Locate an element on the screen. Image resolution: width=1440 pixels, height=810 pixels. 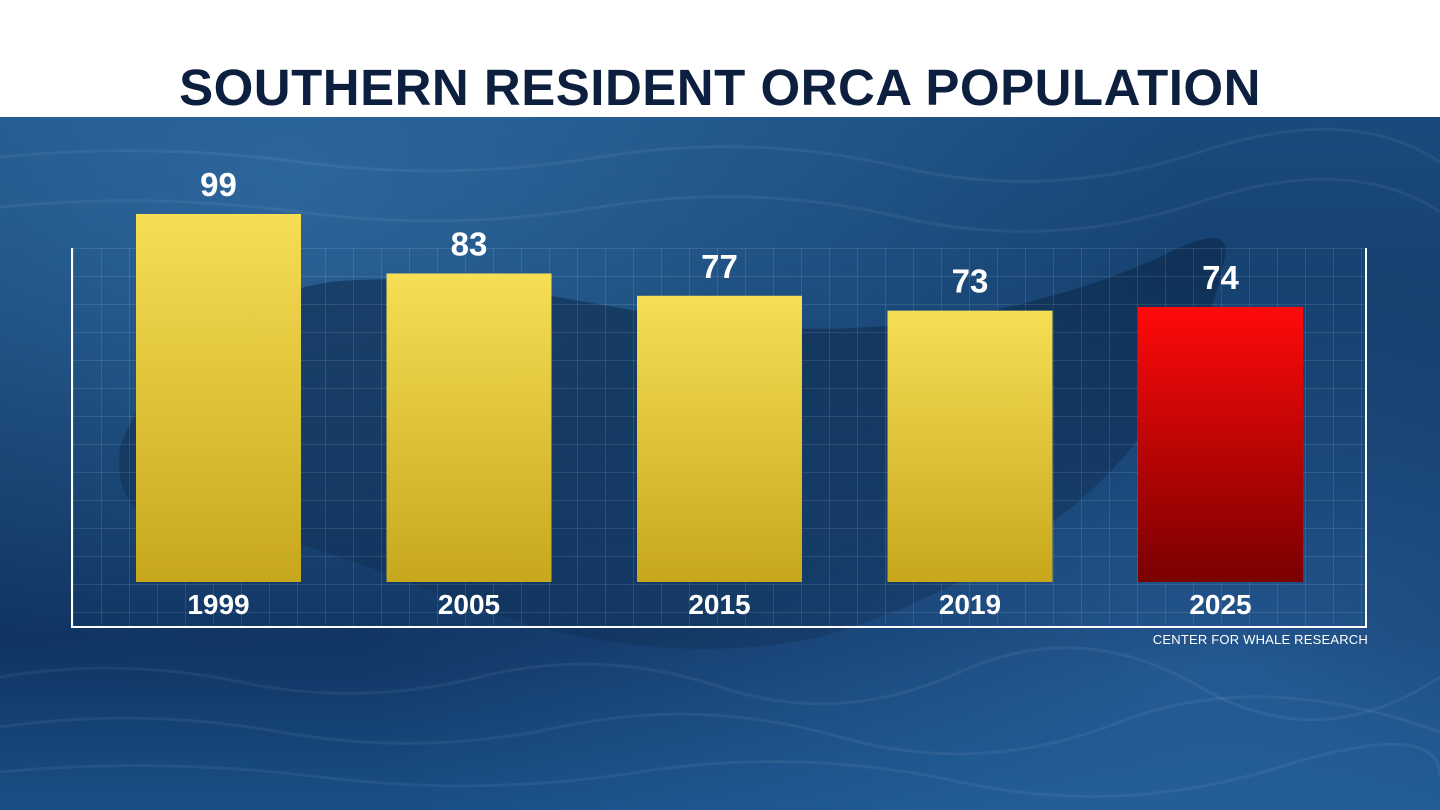
value-label-1999: 99 is located at coordinates (218, 184).